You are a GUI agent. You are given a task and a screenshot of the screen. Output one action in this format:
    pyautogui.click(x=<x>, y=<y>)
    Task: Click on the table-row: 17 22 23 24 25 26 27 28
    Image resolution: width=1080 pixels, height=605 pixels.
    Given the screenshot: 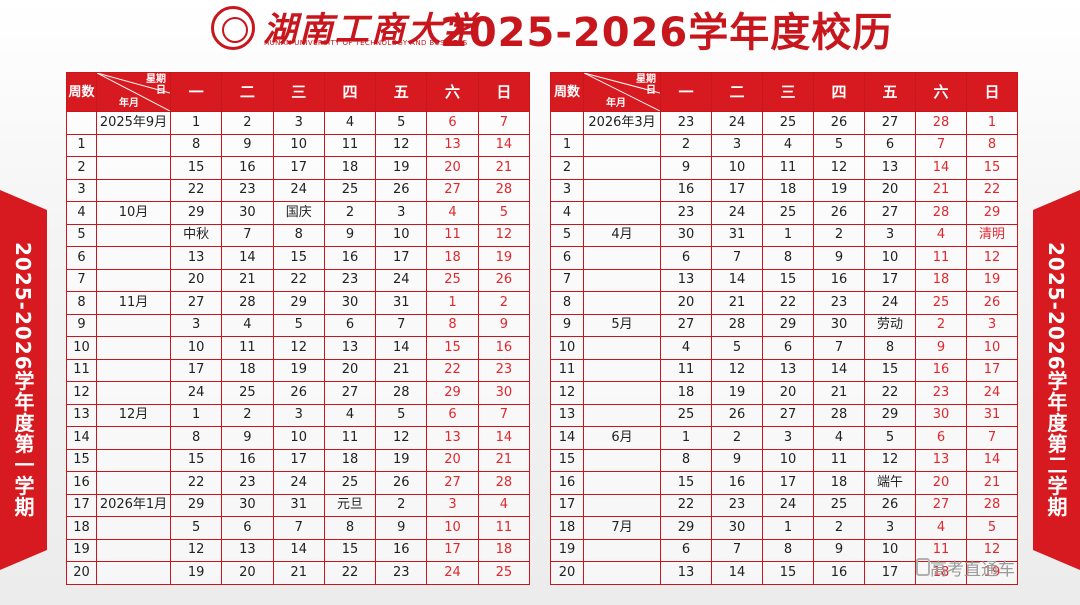 What is the action you would take?
    pyautogui.click(x=784, y=505)
    